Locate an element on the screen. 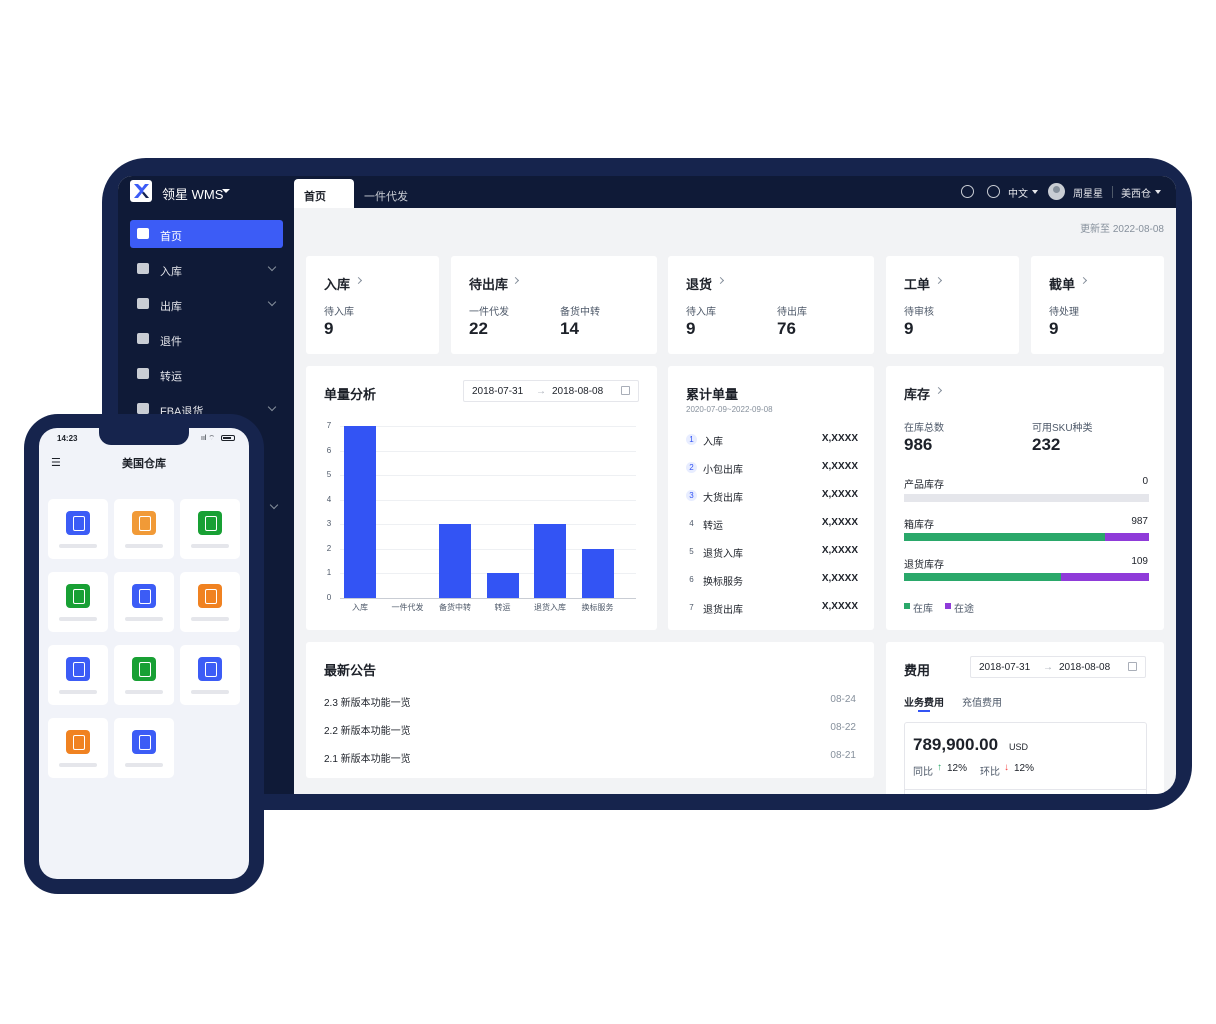 This screenshot has width=1216, height=1024. legend-swatch-instock is located at coordinates (907, 606).